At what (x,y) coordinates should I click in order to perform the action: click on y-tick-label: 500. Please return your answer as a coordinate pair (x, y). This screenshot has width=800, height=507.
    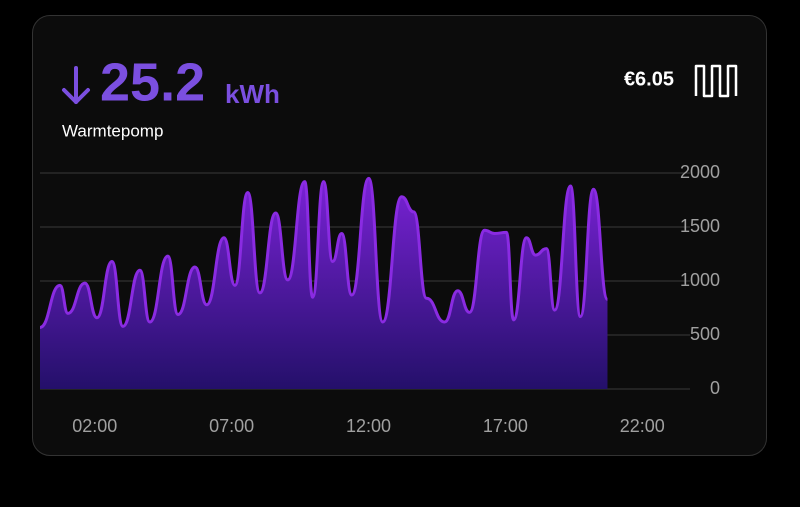
    Looking at the image, I should click on (705, 334).